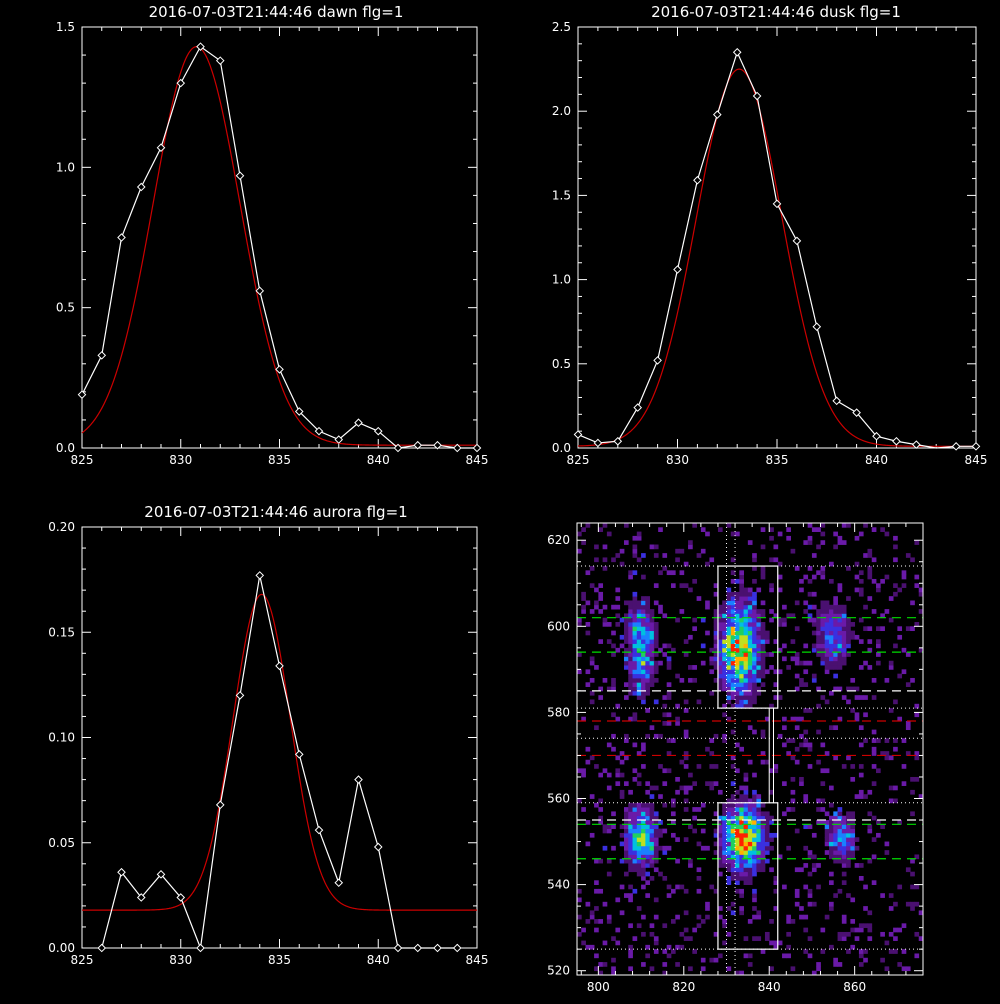 This screenshot has width=1000, height=1004. I want to click on dusk-y-tick-label: 0.0, so click(561, 448).